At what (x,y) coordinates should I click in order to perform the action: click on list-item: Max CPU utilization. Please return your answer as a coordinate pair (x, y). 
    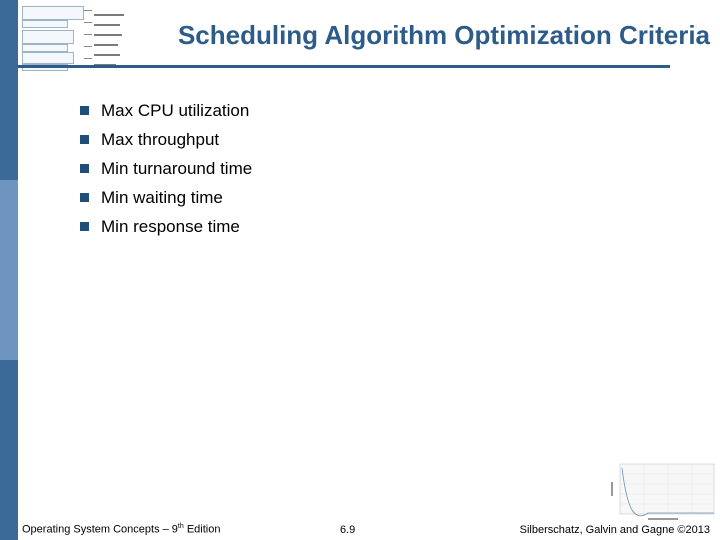
    Looking at the image, I should click on (166, 110).